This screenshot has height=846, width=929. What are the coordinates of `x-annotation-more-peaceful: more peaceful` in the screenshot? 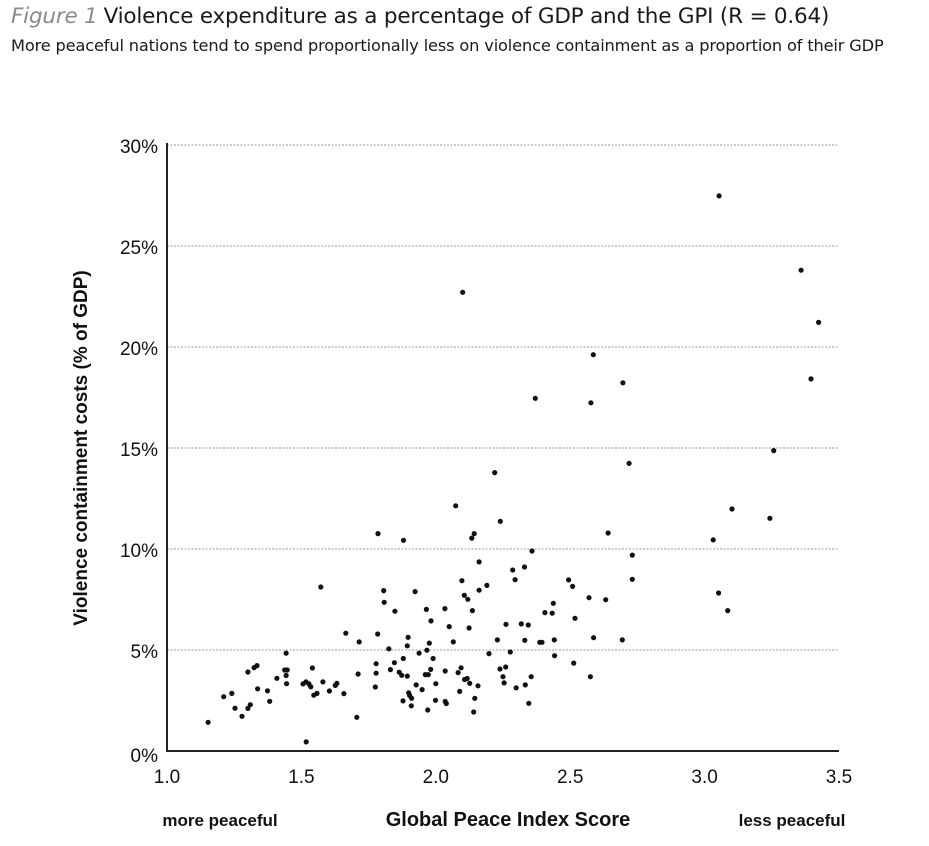 It's located at (219, 820).